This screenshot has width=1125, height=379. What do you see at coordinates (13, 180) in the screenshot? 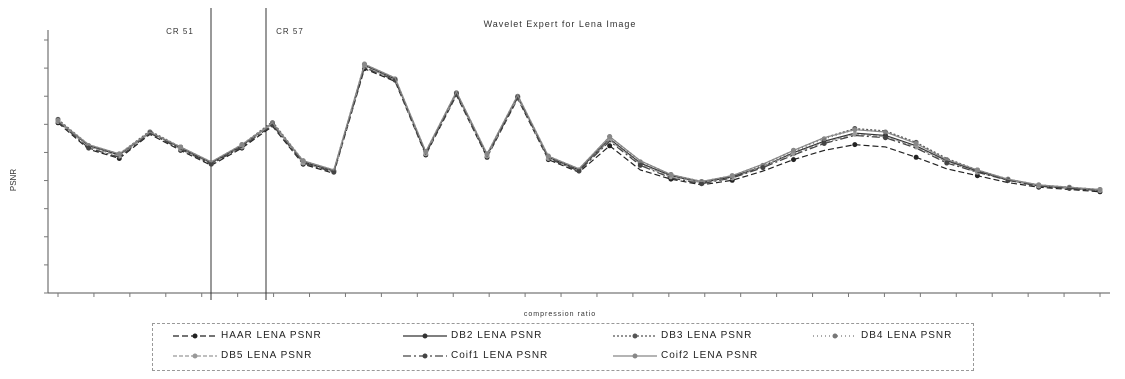
I see `y-axis-label: PSNR` at bounding box center [13, 180].